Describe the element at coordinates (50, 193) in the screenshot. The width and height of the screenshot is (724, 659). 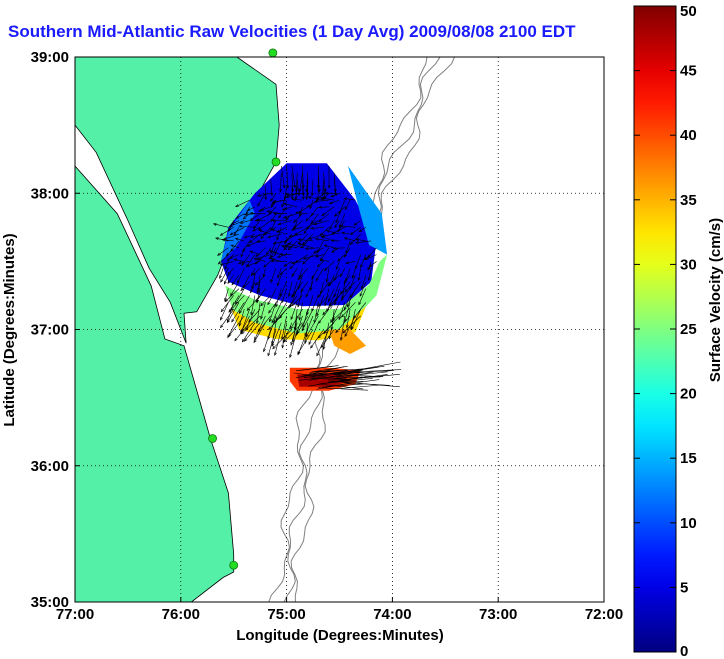
I see `y-tick-label: 38:00` at that location.